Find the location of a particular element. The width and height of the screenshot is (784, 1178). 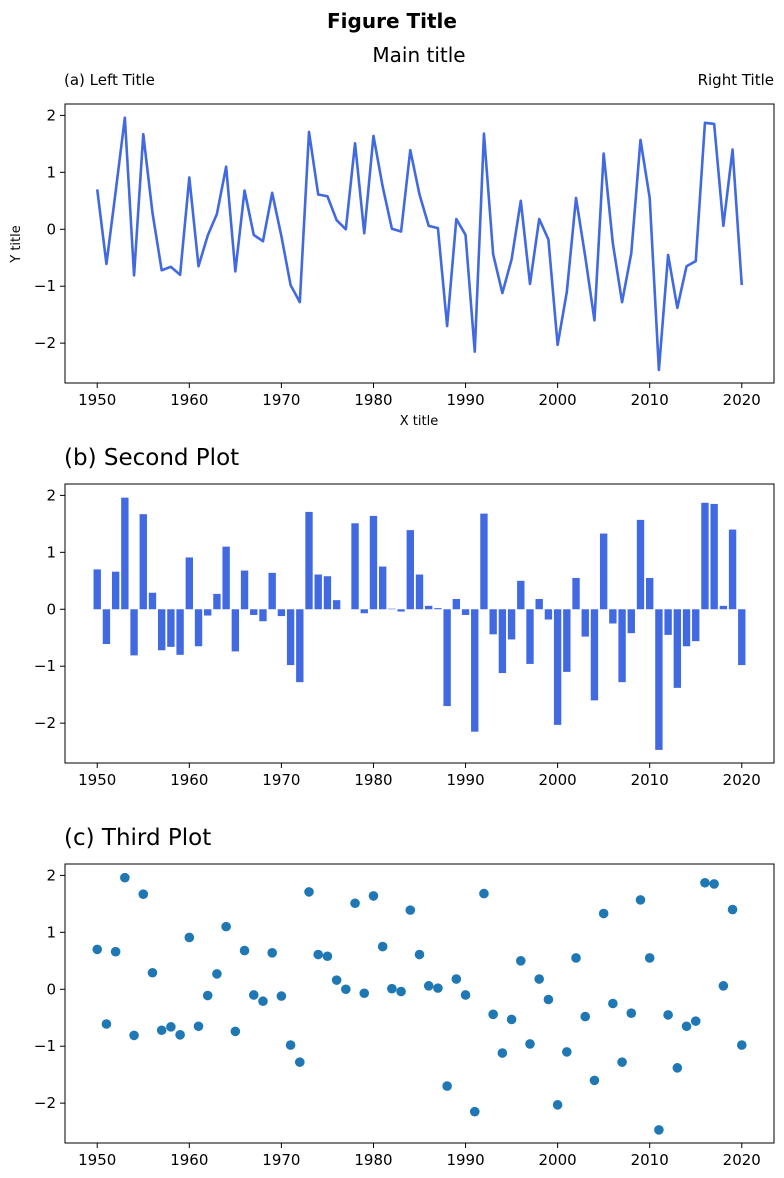

bar-1993 is located at coordinates (493, 622).